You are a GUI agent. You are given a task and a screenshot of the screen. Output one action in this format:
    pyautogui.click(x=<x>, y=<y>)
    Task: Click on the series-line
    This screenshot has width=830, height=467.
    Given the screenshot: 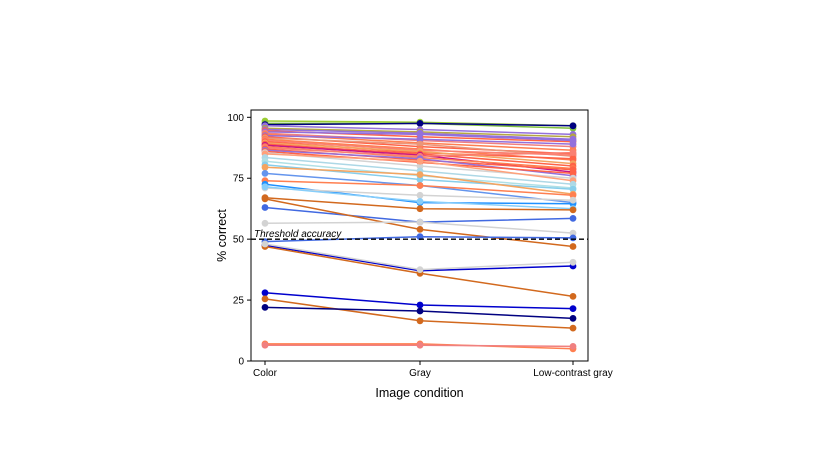 What is the action you would take?
    pyautogui.click(x=419, y=257)
    